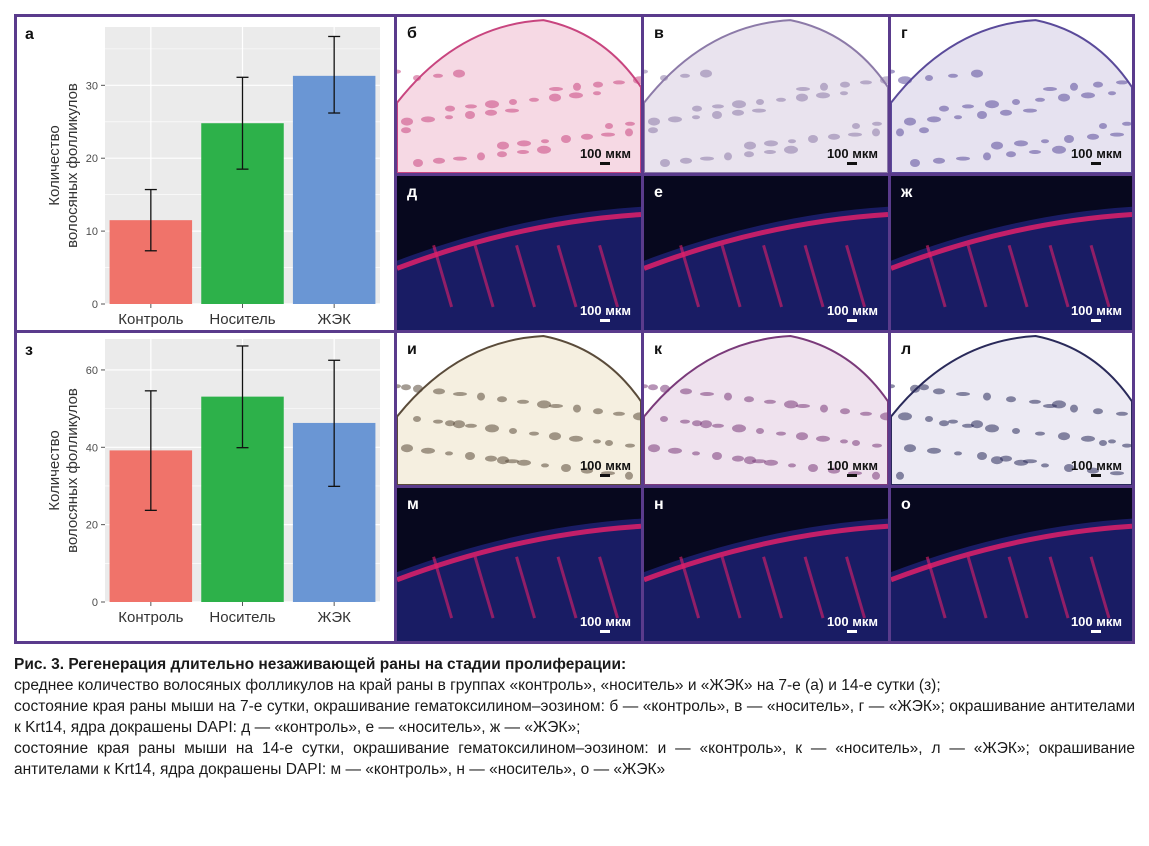 This screenshot has height=846, width=1149. Describe the element at coordinates (29, 34) in the screenshot. I see `panel-letter: а` at that location.